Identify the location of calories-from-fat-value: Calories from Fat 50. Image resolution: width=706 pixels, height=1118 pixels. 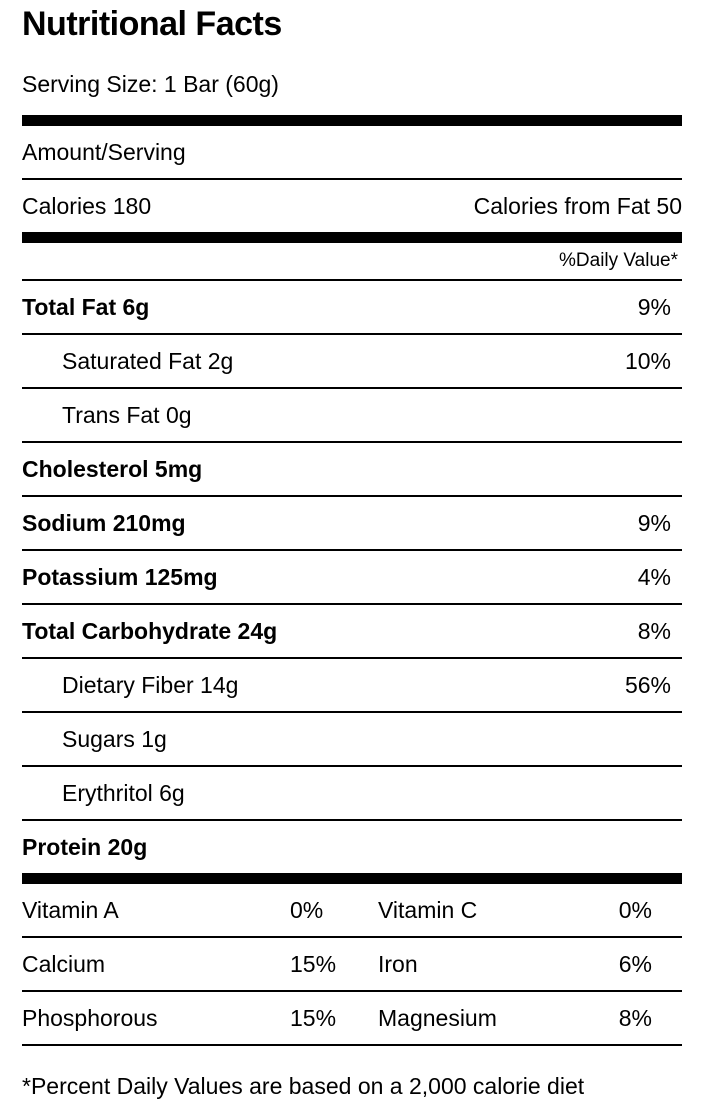
(577, 205).